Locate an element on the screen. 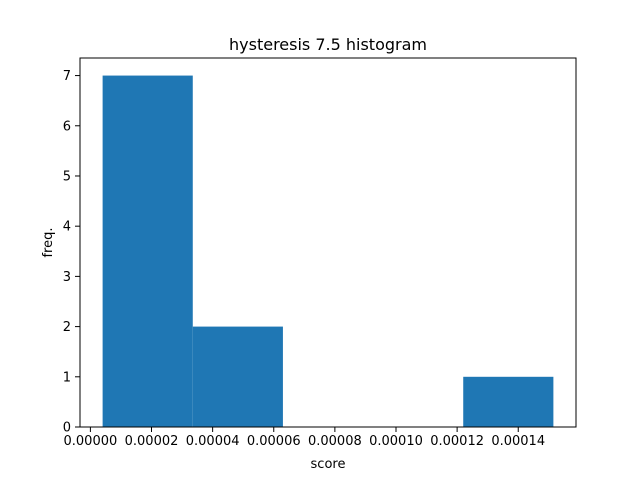 This screenshot has height=480, width=640. x-tick-label: 0.00010 is located at coordinates (396, 441).